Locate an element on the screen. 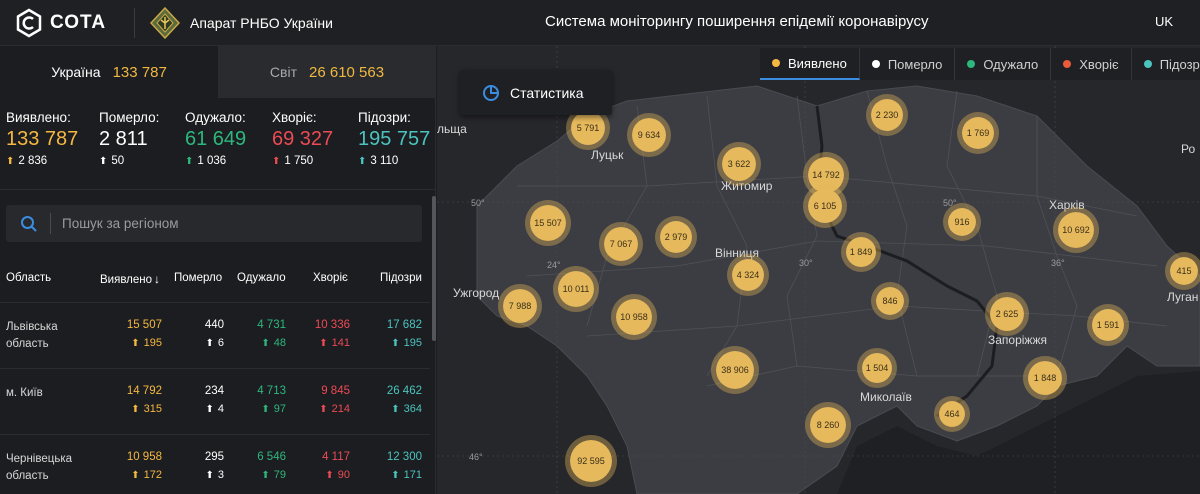 The width and height of the screenshot is (1200, 494). legend-dot-icon is located at coordinates (1067, 64).